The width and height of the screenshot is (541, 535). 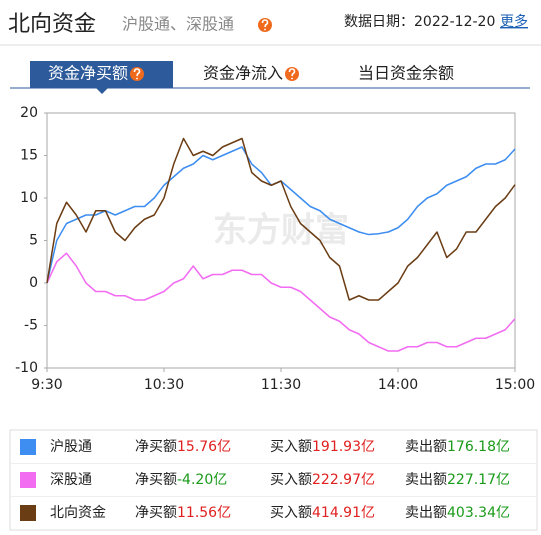 What do you see at coordinates (202, 480) in the screenshot?
I see `summary-value: -4.20亿` at bounding box center [202, 480].